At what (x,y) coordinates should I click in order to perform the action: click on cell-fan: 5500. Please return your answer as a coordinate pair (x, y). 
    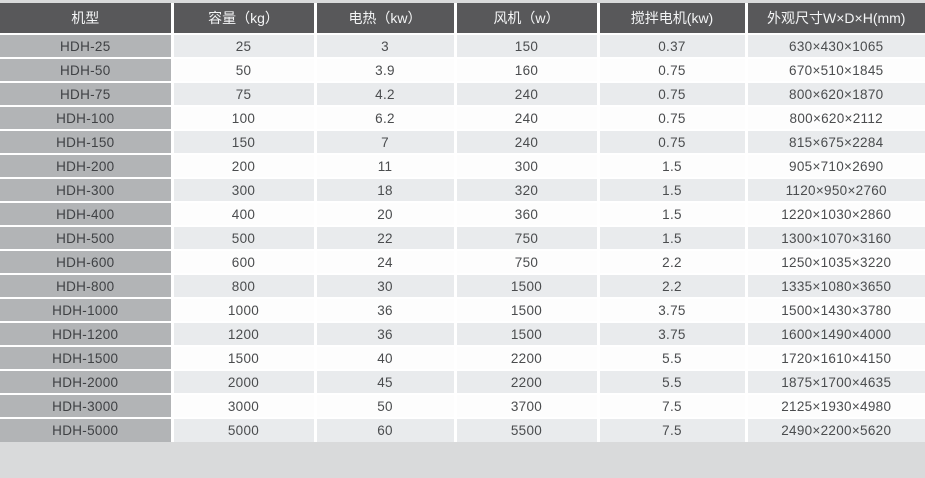
    Looking at the image, I should click on (525, 429).